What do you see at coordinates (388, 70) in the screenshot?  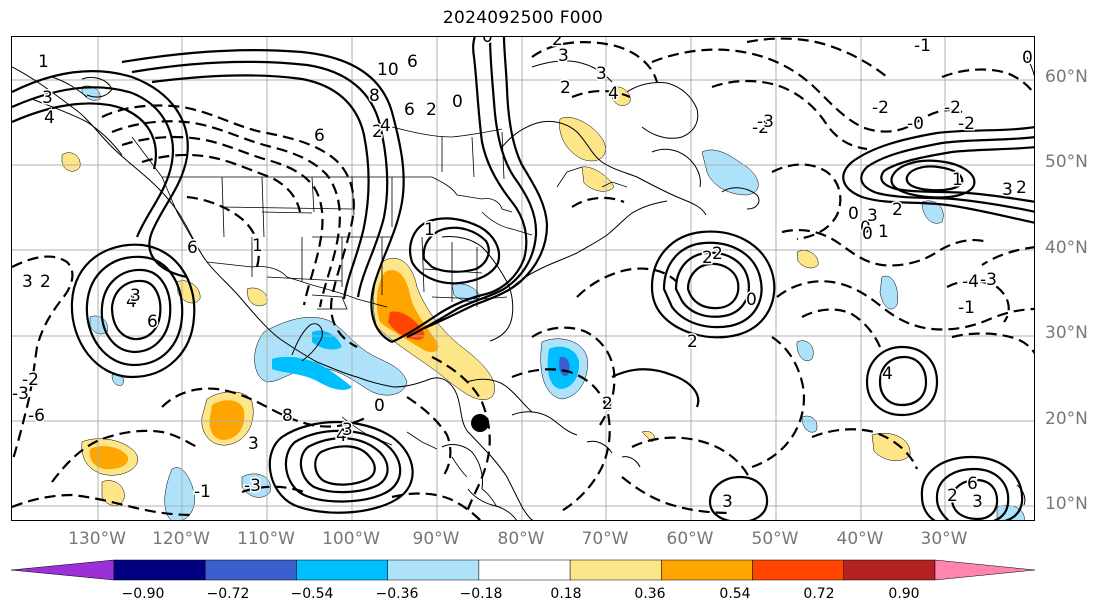 I see `contour-value-label: 10` at bounding box center [388, 70].